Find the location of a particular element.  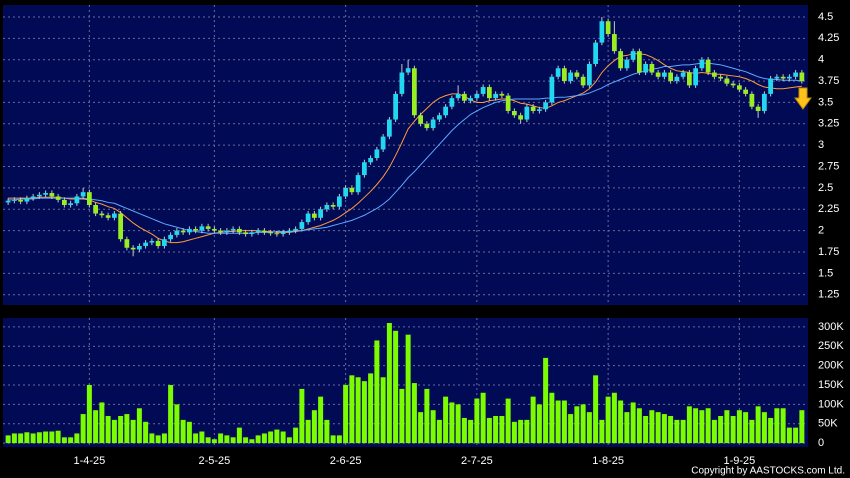

latest-arrow is located at coordinates (803, 98).